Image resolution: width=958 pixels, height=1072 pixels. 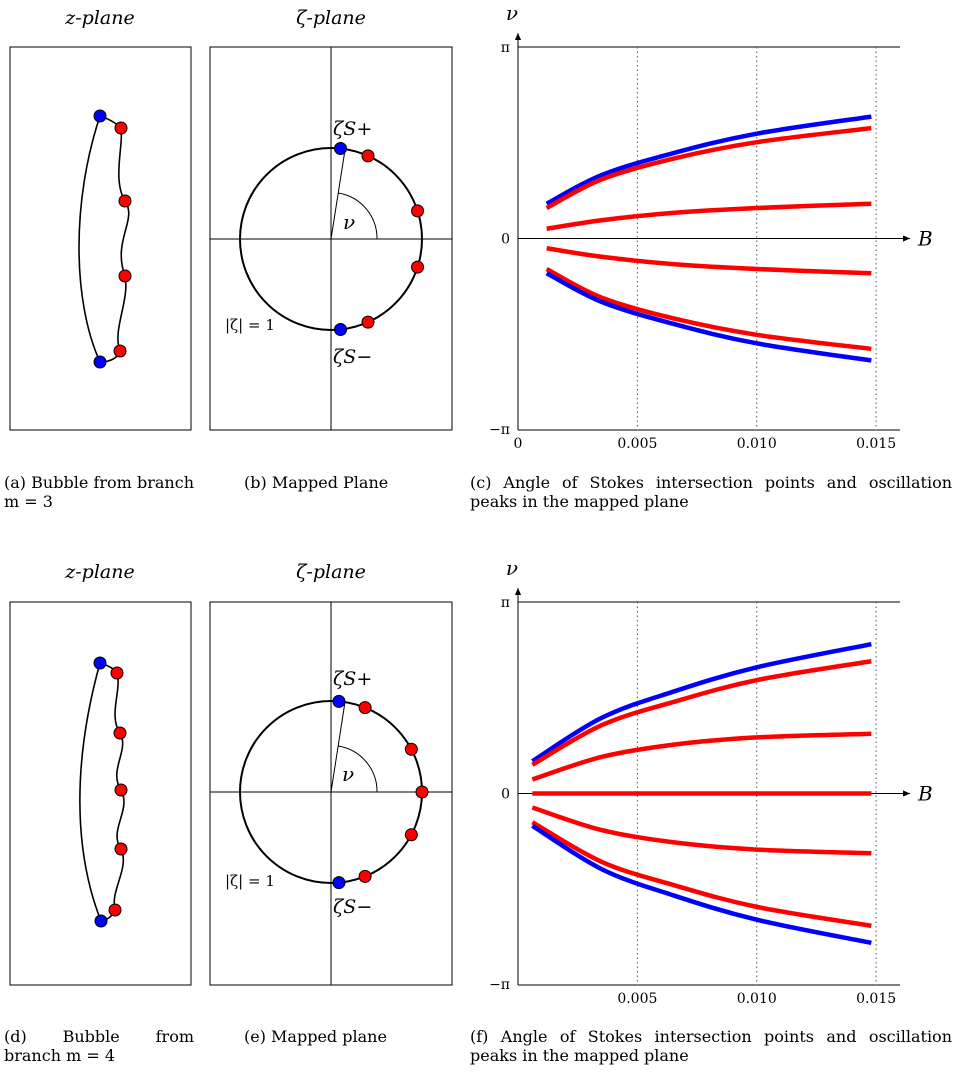 I want to click on zeta-points-top, so click(x=379, y=239).